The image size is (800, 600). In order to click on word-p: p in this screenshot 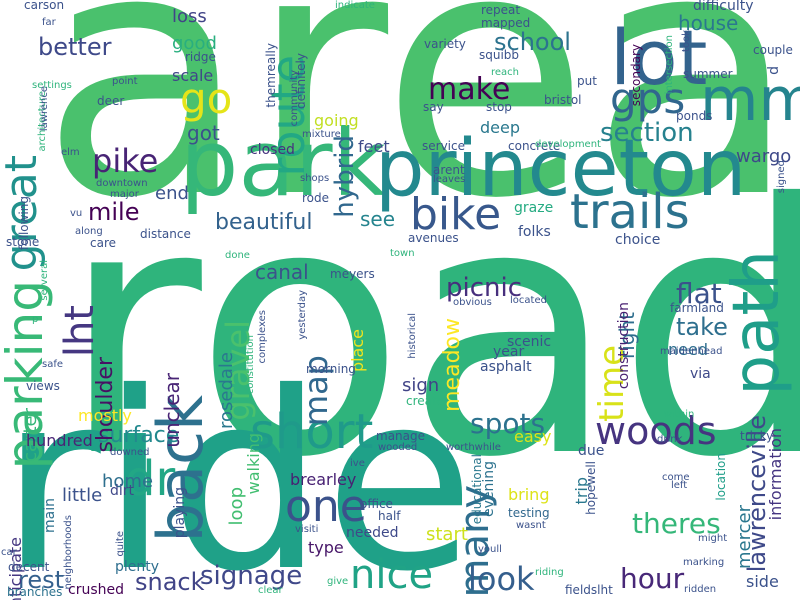, I will do `click(35, 319)`.